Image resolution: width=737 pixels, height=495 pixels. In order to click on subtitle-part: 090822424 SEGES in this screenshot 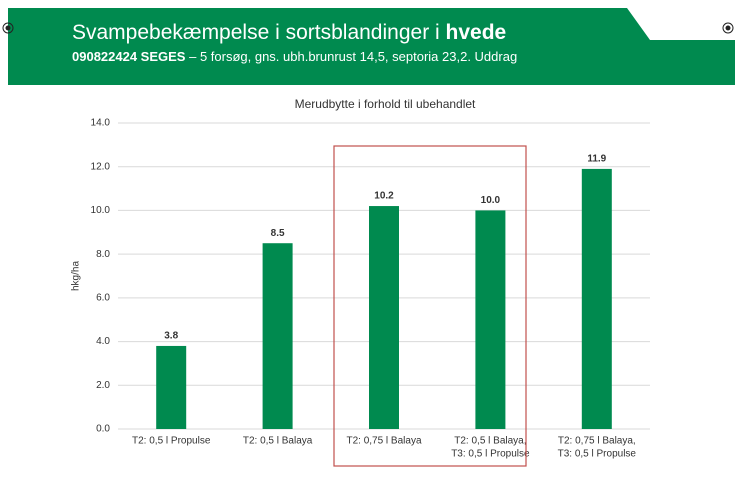, I will do `click(129, 56)`.